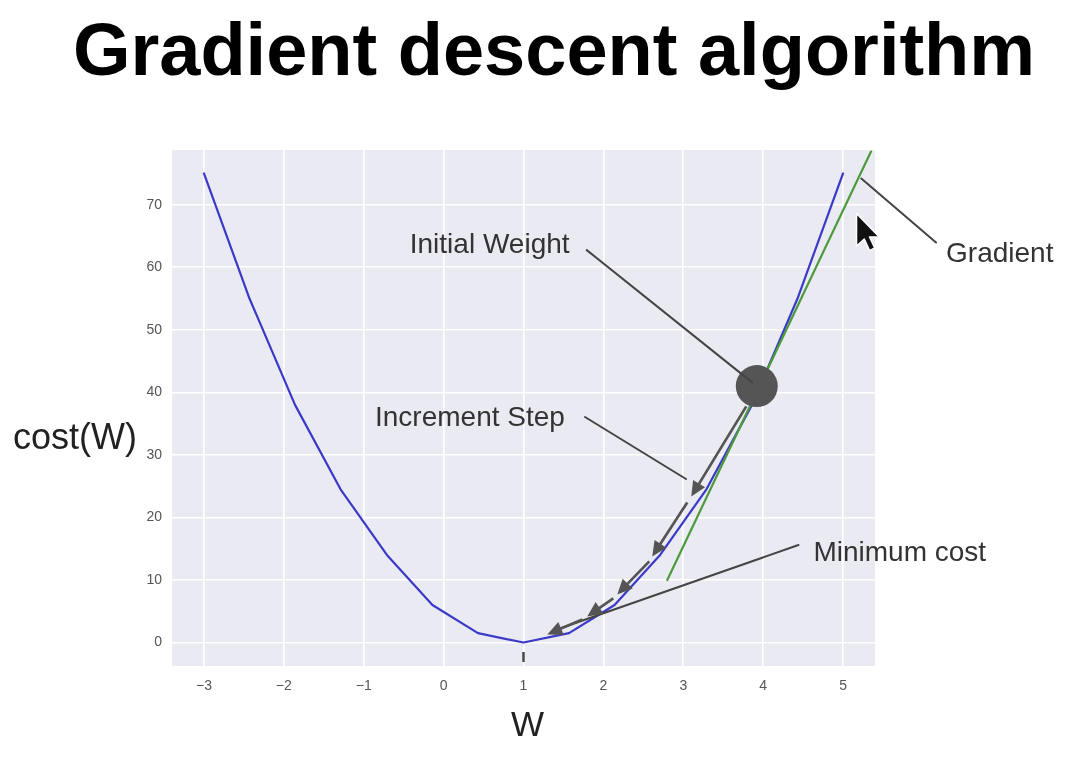  Describe the element at coordinates (75, 436) in the screenshot. I see `y-axis-title: cost(W)` at that location.